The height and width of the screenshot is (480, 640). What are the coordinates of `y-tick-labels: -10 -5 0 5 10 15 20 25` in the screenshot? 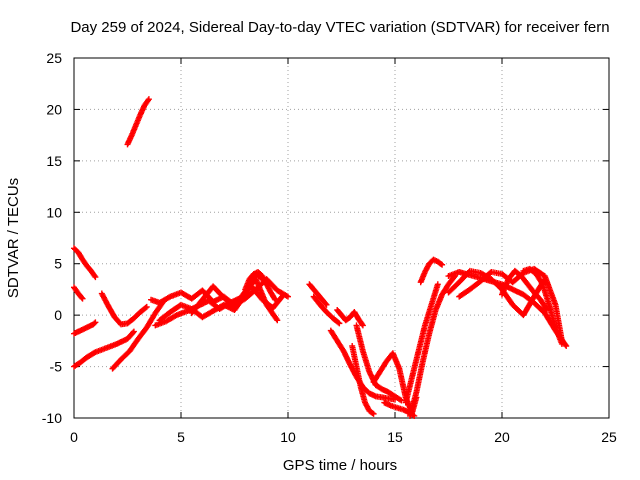 It's located at (52, 238).